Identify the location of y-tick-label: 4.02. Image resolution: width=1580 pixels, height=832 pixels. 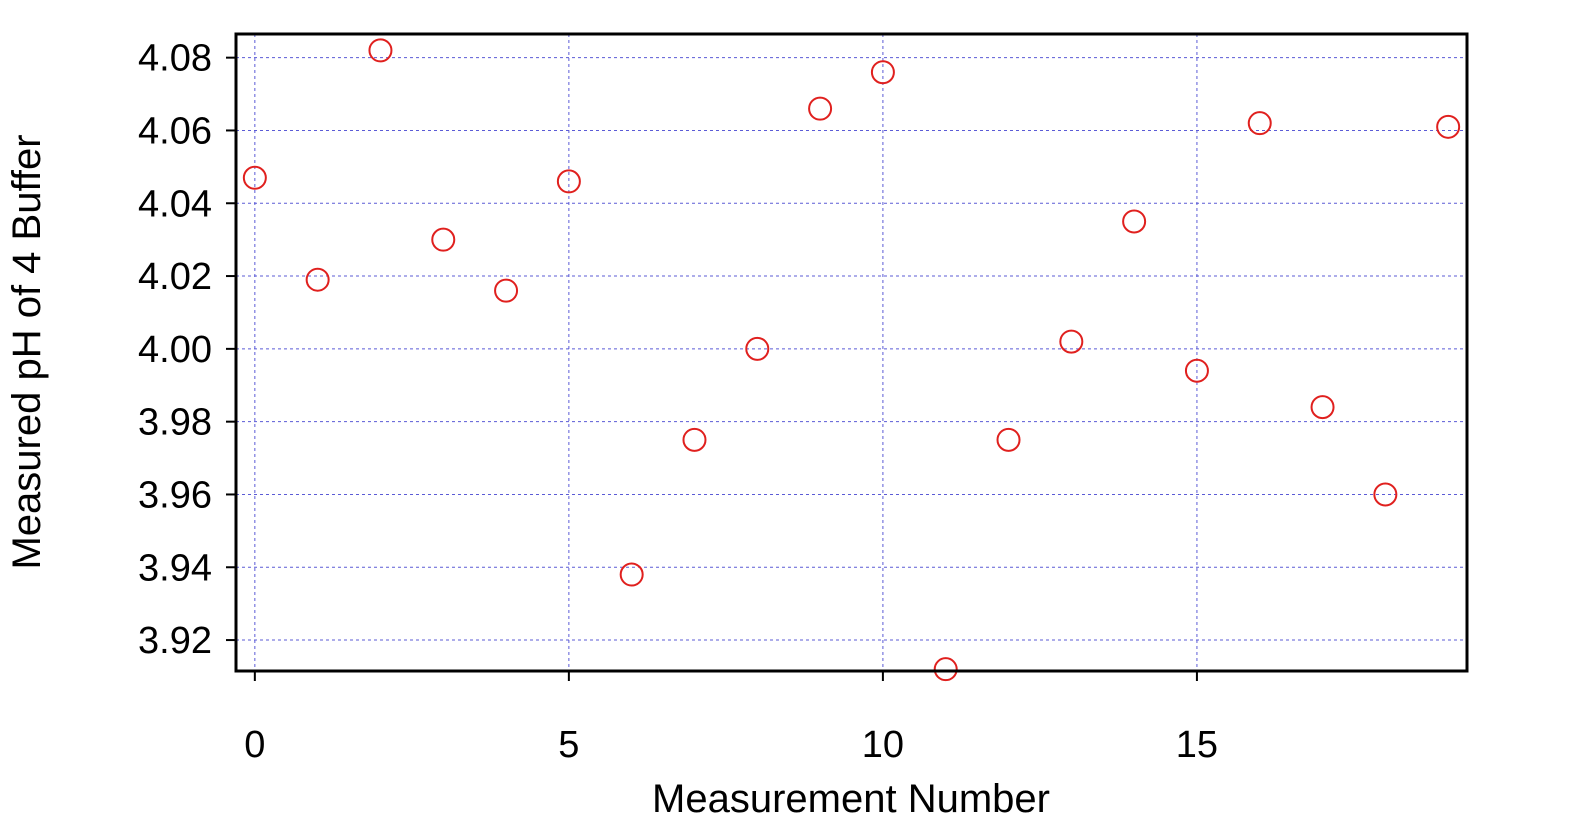
(175, 277).